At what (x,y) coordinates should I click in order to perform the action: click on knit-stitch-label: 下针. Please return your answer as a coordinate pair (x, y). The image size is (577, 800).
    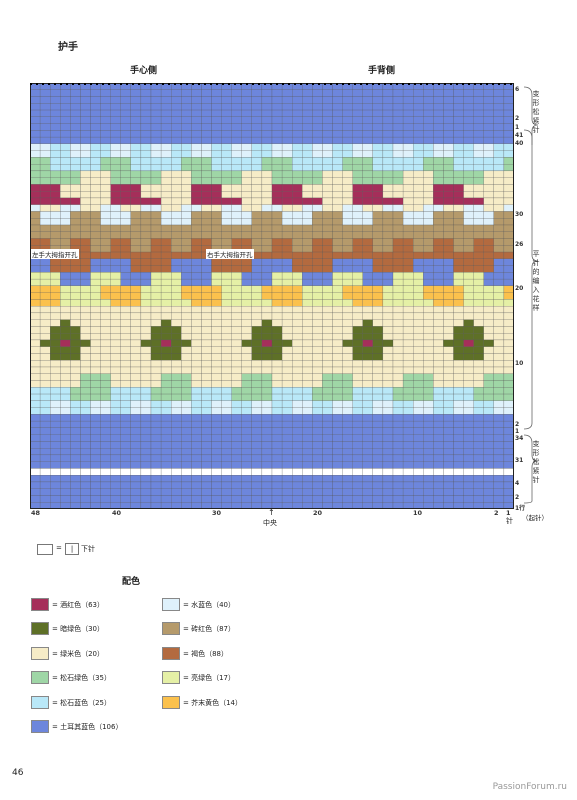
    Looking at the image, I should click on (88, 549).